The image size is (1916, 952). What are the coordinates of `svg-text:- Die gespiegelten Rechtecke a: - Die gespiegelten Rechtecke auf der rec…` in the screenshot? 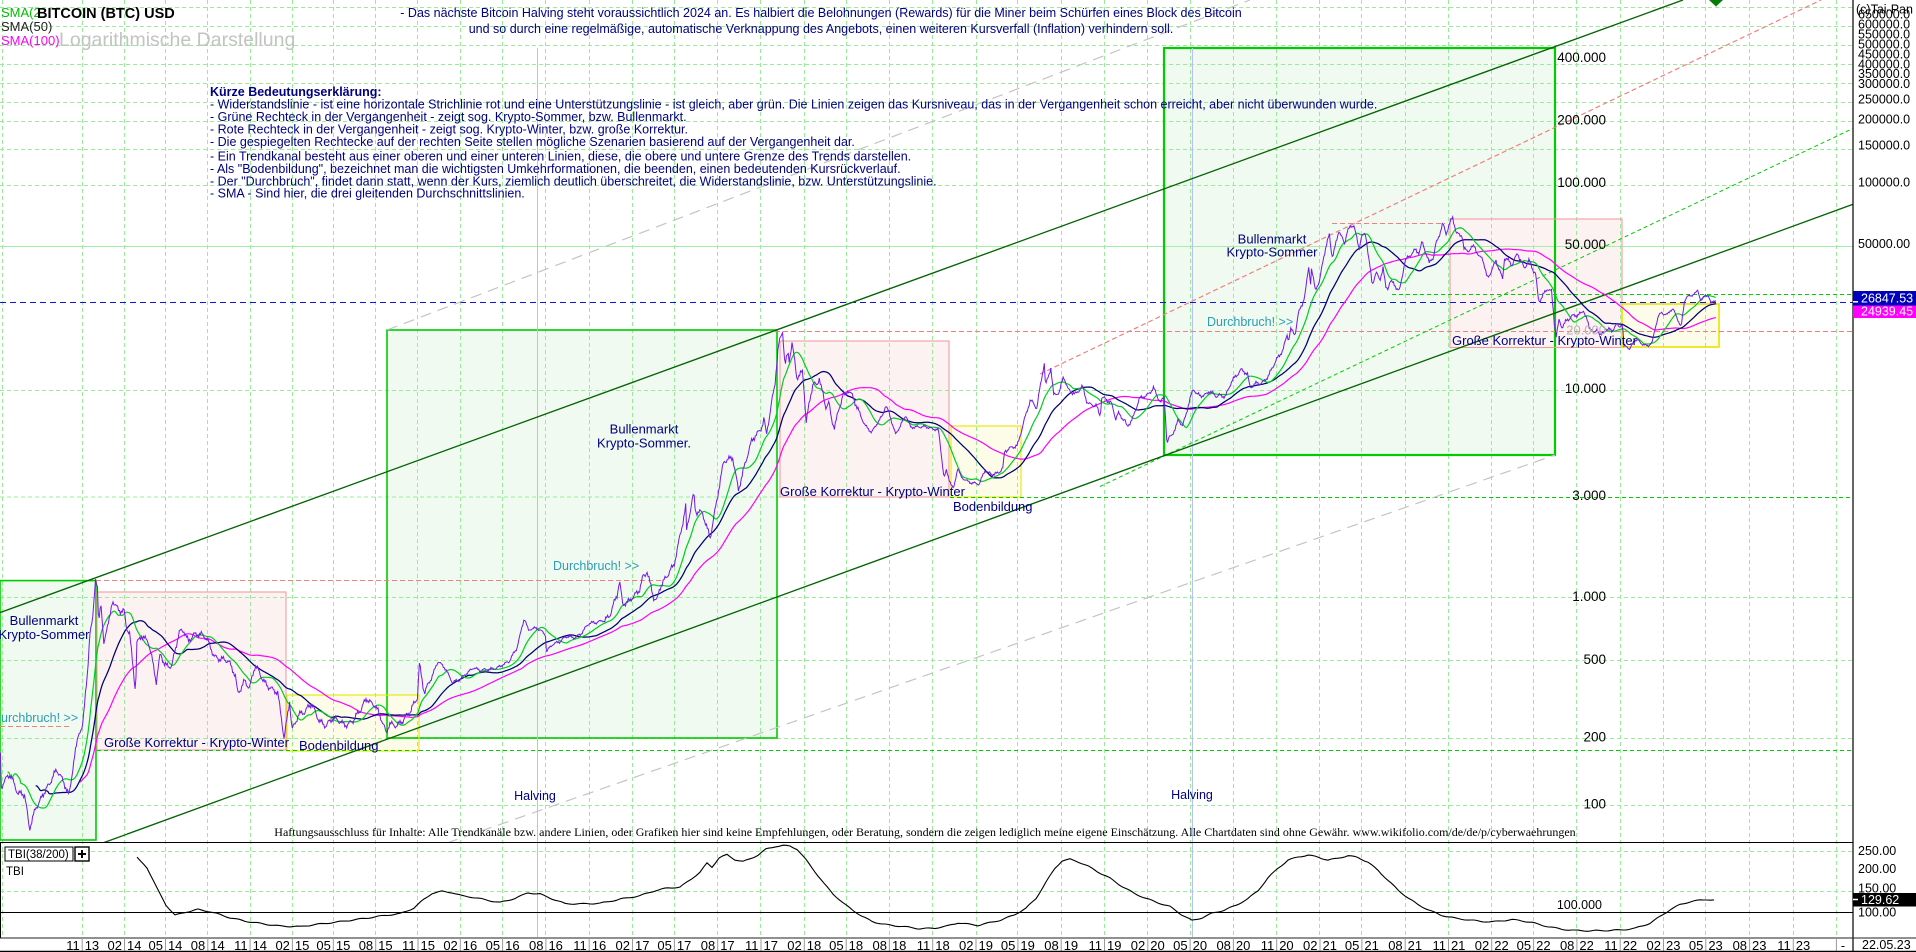 It's located at (532, 142).